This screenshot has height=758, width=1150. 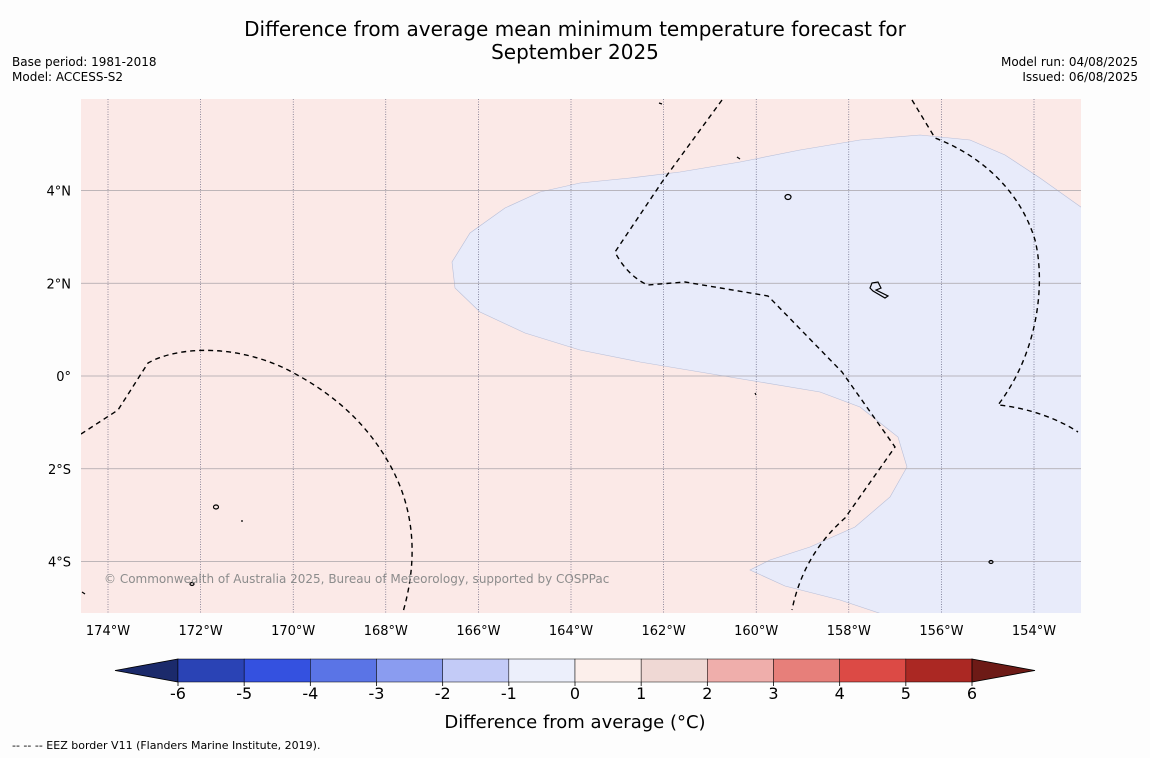 What do you see at coordinates (995, 266) in the screenshot?
I see `eez-border-east` at bounding box center [995, 266].